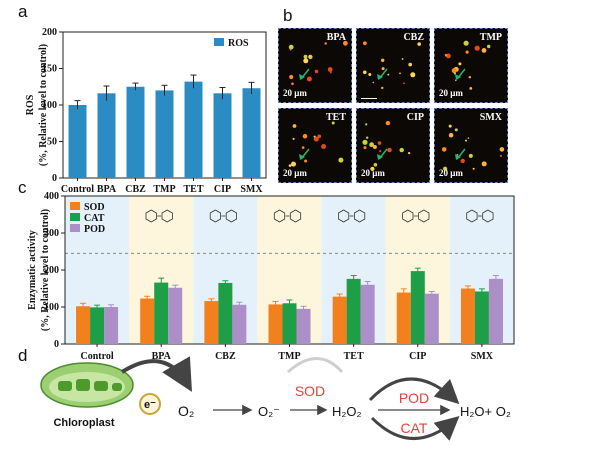 Image resolution: width=589 pixels, height=453 pixels. Describe the element at coordinates (23, 355) in the screenshot. I see `panel-letter-d: d` at that location.